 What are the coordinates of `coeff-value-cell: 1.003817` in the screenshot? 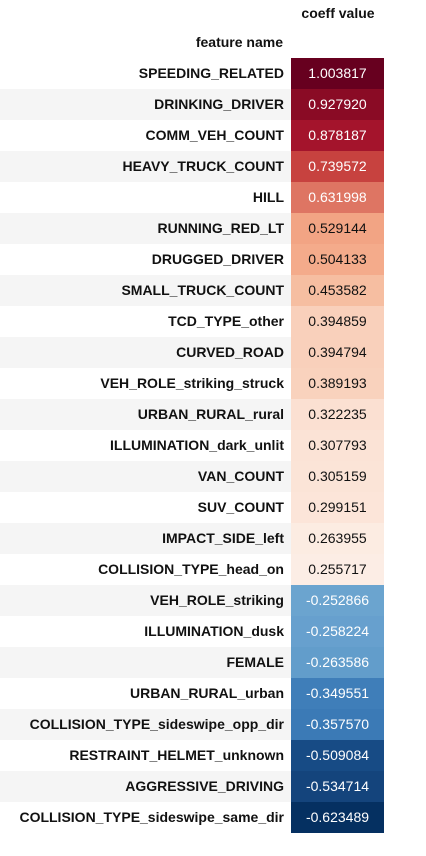 It's located at (337, 73).